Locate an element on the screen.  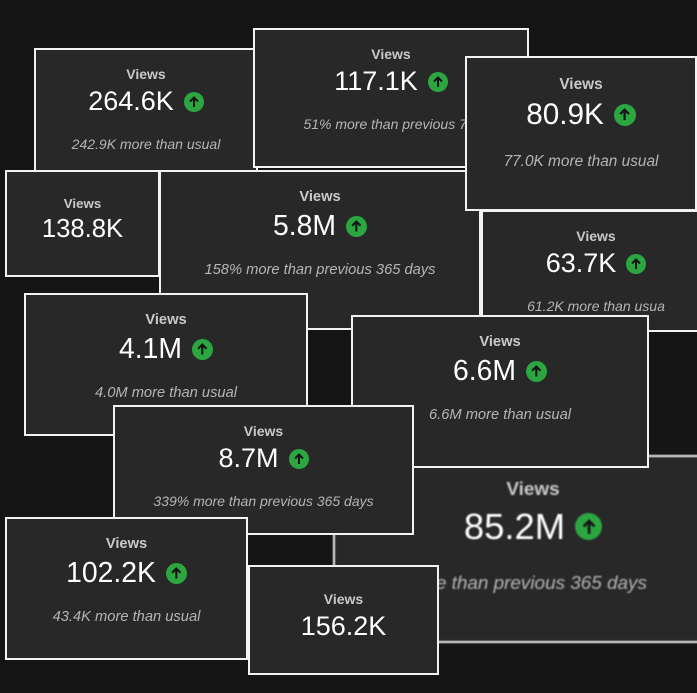
value-row: 4.1M is located at coordinates (166, 349).